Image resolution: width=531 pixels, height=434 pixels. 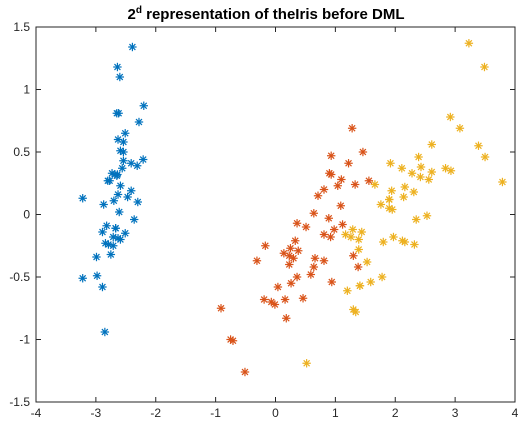 I want to click on x-tick-label: 4, so click(x=515, y=413).